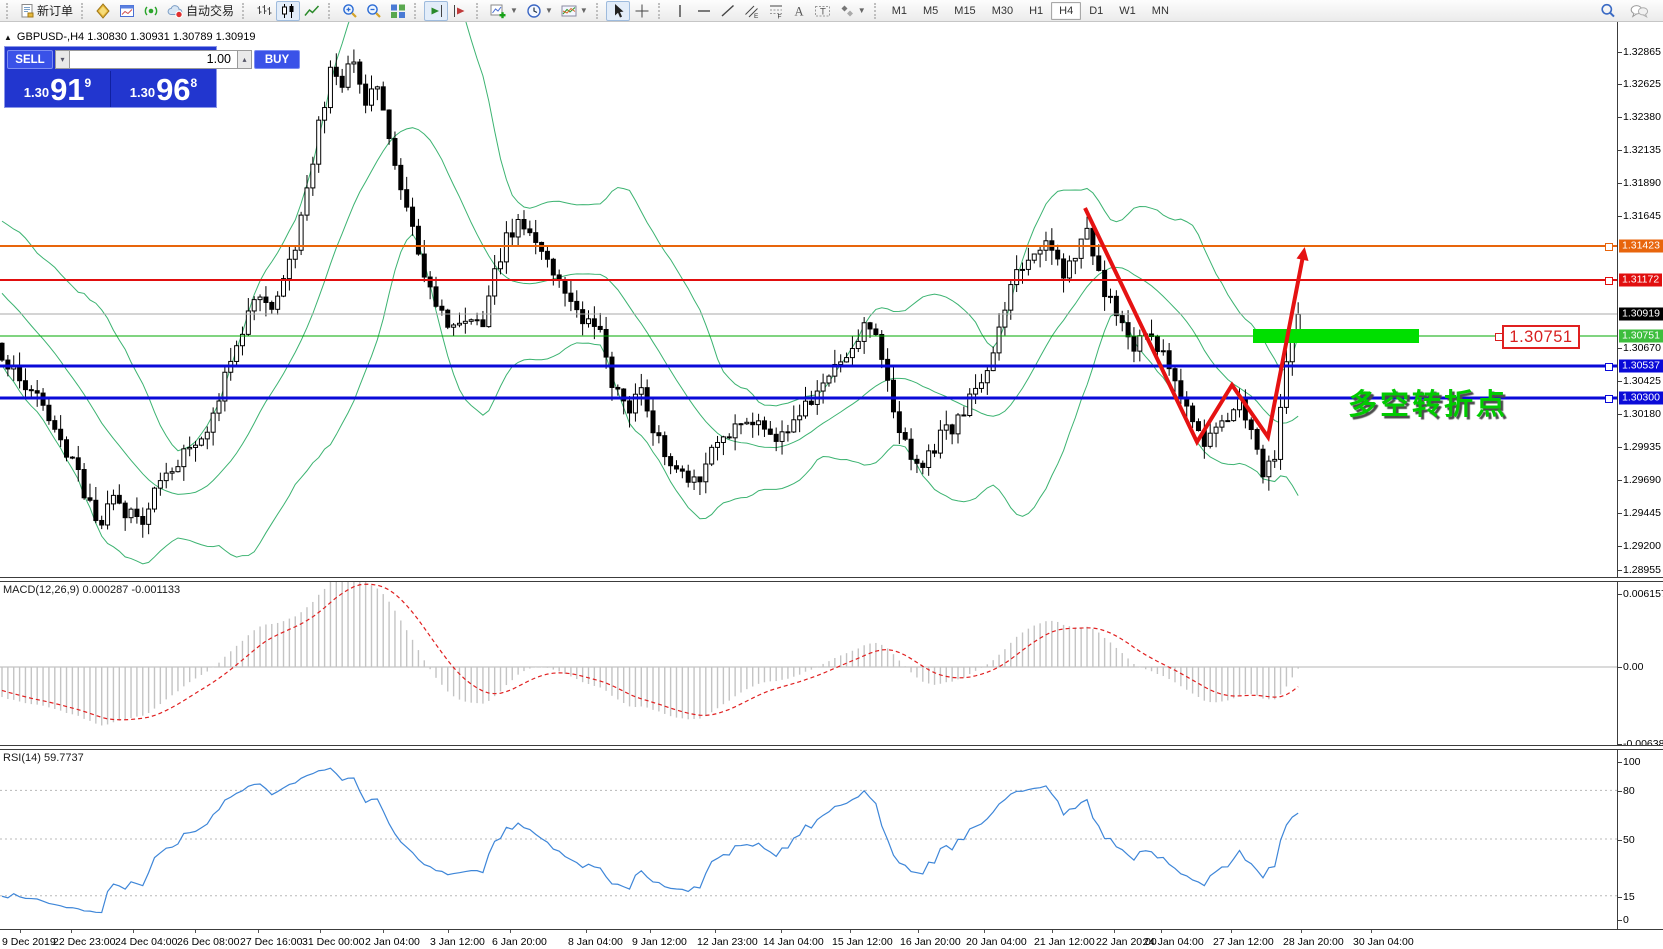 Image resolution: width=1663 pixels, height=949 pixels. What do you see at coordinates (1499, 337) in the screenshot?
I see `callout-handle` at bounding box center [1499, 337].